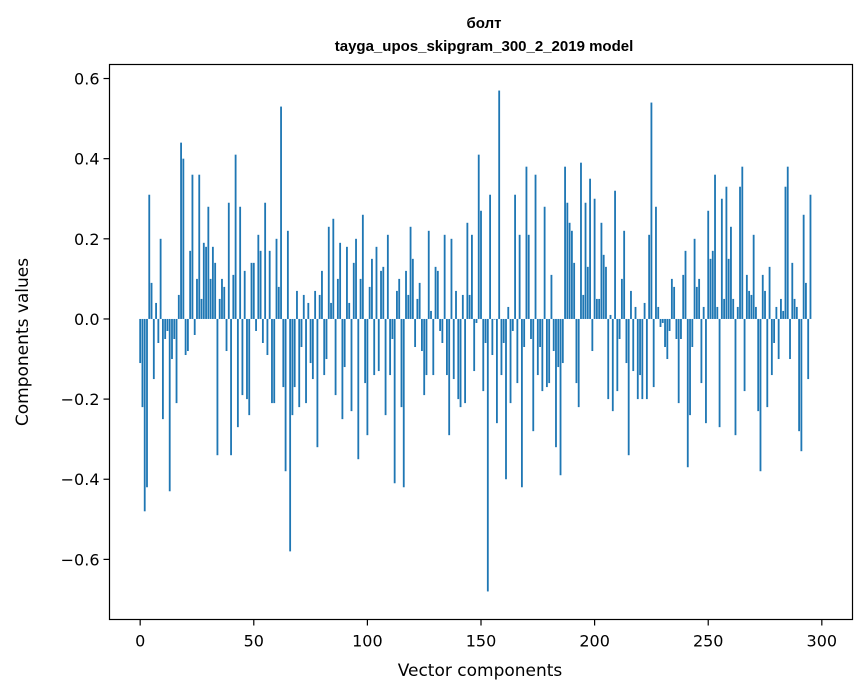  What do you see at coordinates (484, 23) in the screenshot?
I see `chart-title: болт` at bounding box center [484, 23].